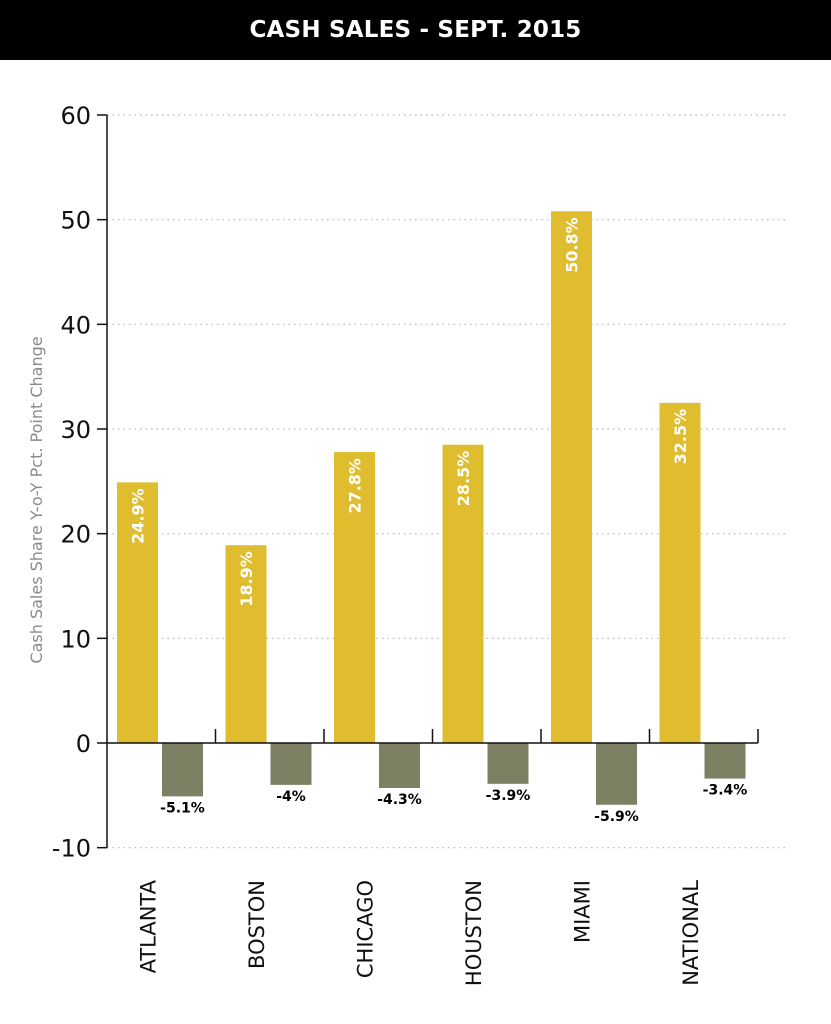 The width and height of the screenshot is (831, 1024). I want to click on y-tick-label: 30, so click(75, 430).